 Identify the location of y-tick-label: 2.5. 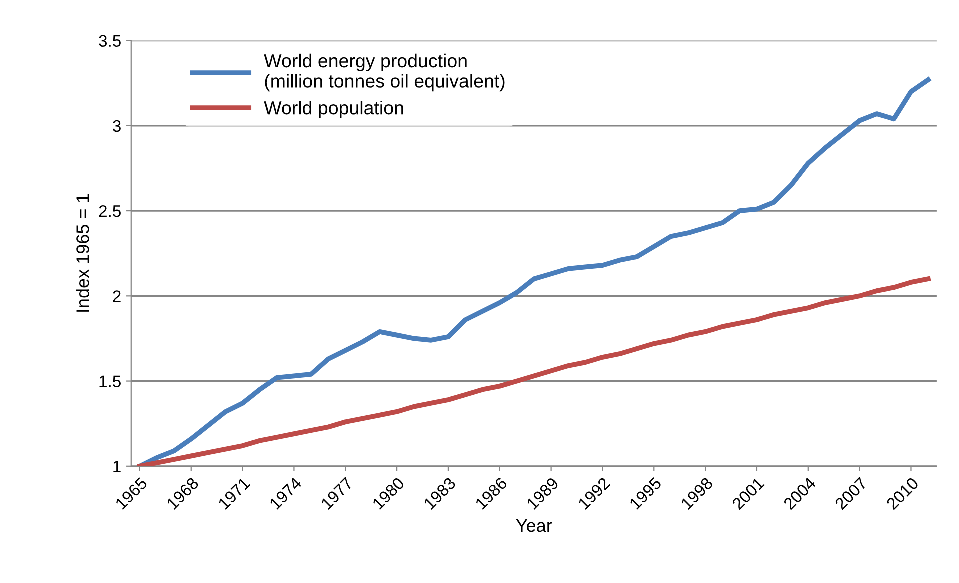
(110, 211).